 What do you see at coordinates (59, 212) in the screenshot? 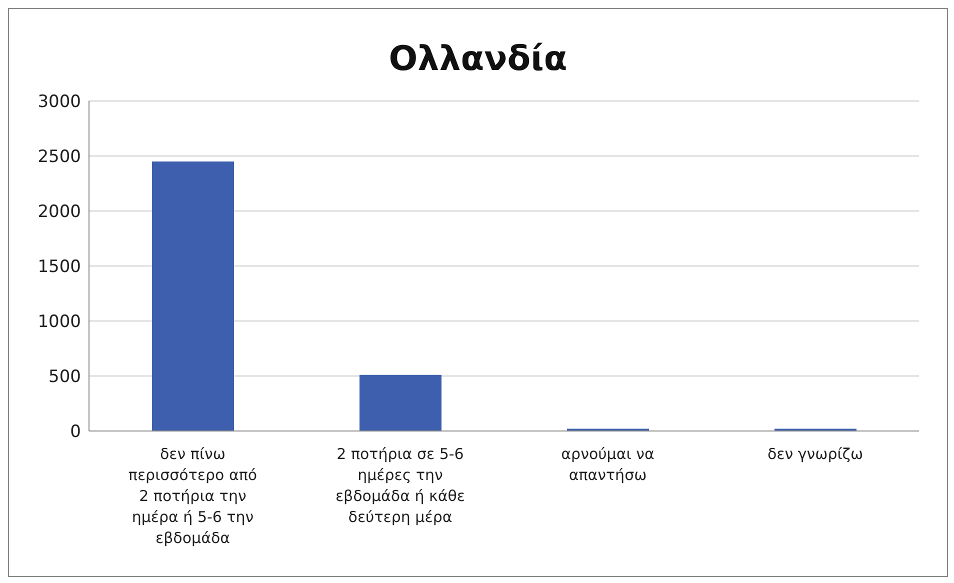
I see `y-tick-label: 2000` at bounding box center [59, 212].